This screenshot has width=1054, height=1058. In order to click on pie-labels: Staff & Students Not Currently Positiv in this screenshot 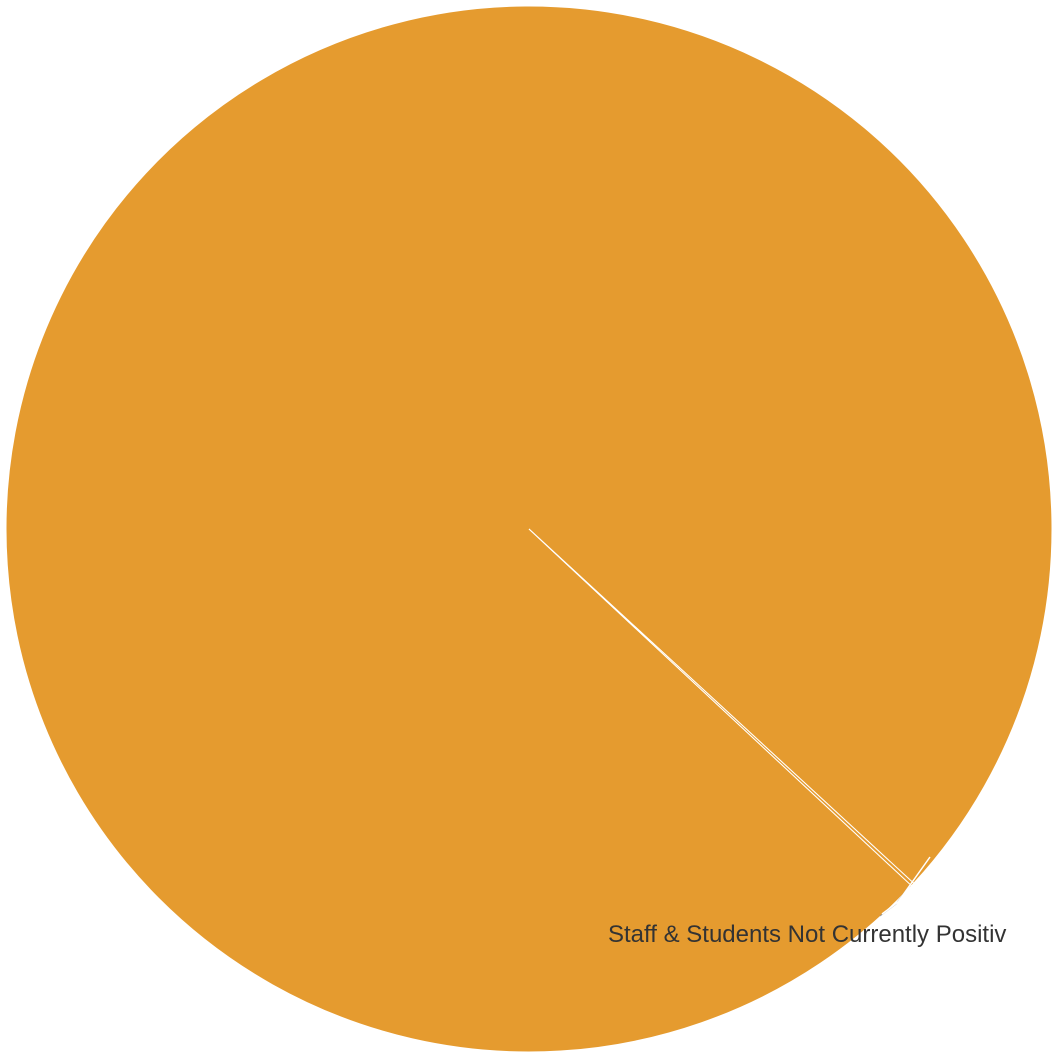, I will do `click(807, 902)`.